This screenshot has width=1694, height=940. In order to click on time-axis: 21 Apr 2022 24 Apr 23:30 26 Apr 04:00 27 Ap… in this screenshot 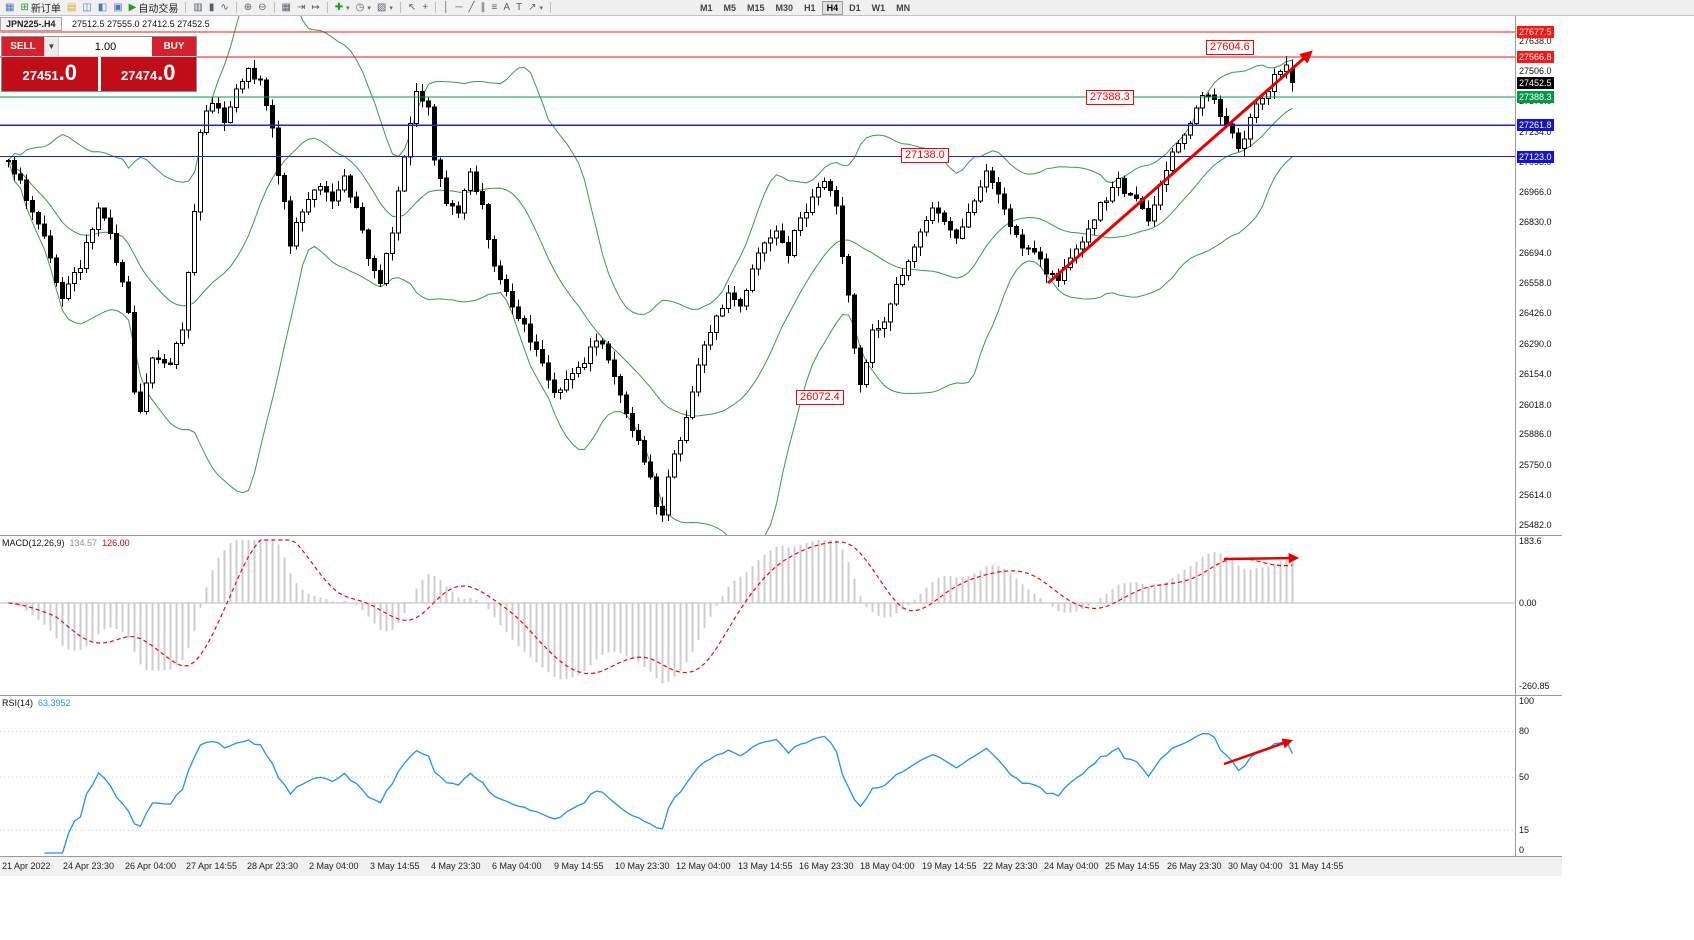, I will do `click(781, 866)`.